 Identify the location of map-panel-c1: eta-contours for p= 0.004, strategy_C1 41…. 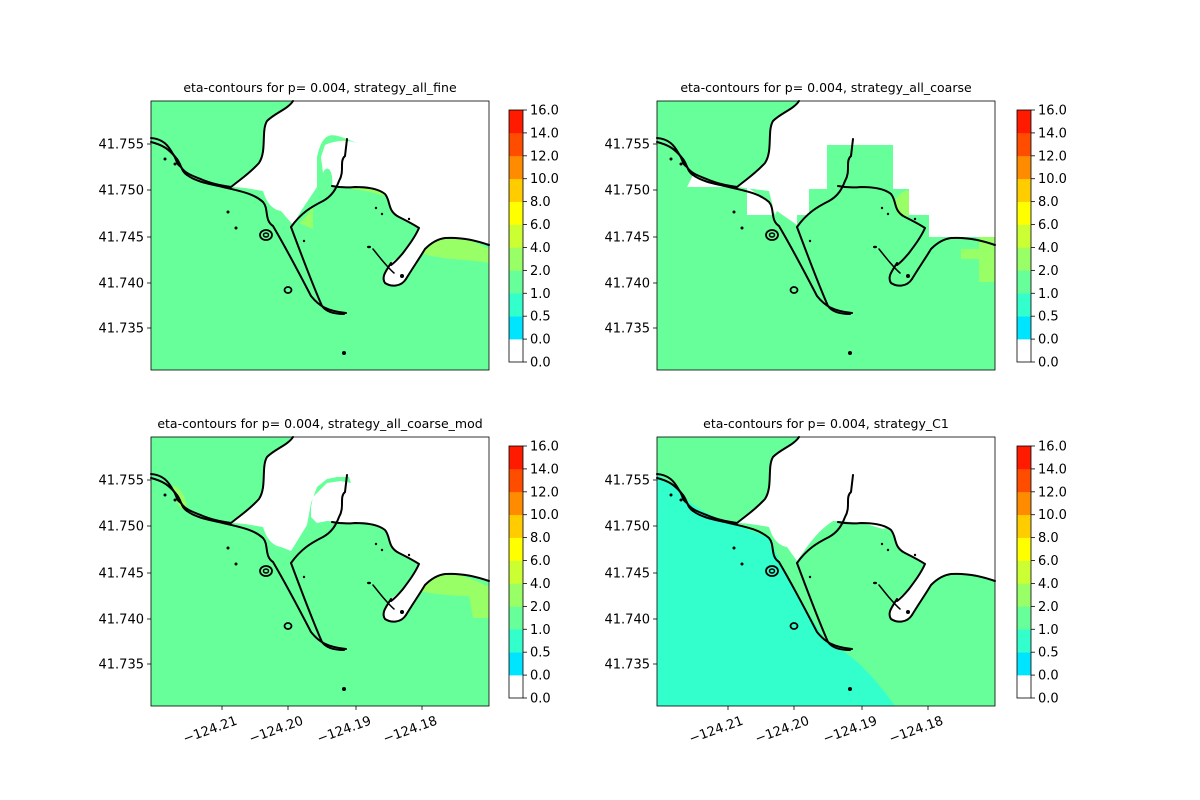
(800, 581).